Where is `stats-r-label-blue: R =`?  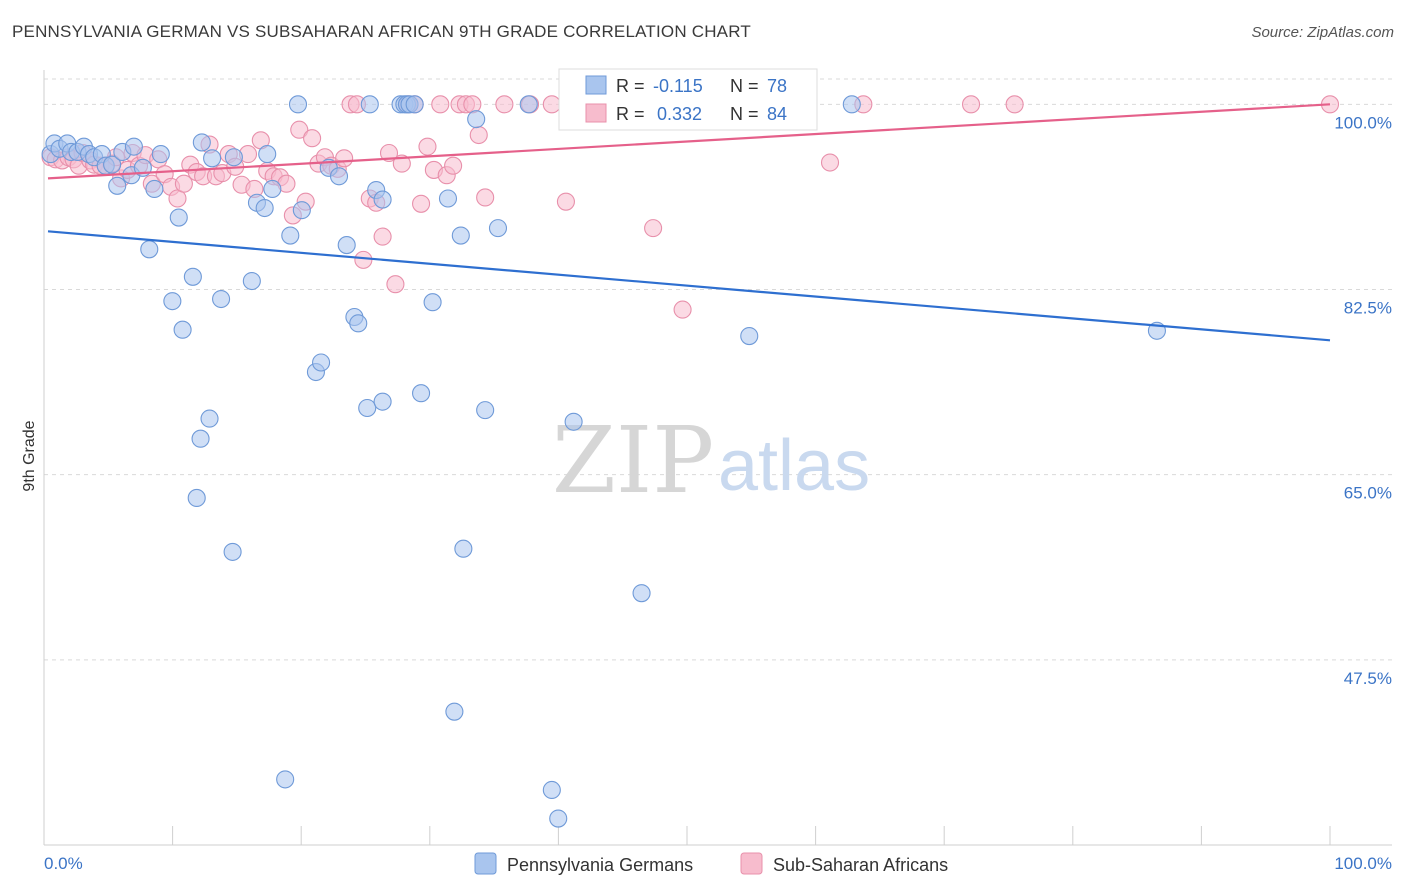 stats-r-label-blue: R = is located at coordinates (630, 86).